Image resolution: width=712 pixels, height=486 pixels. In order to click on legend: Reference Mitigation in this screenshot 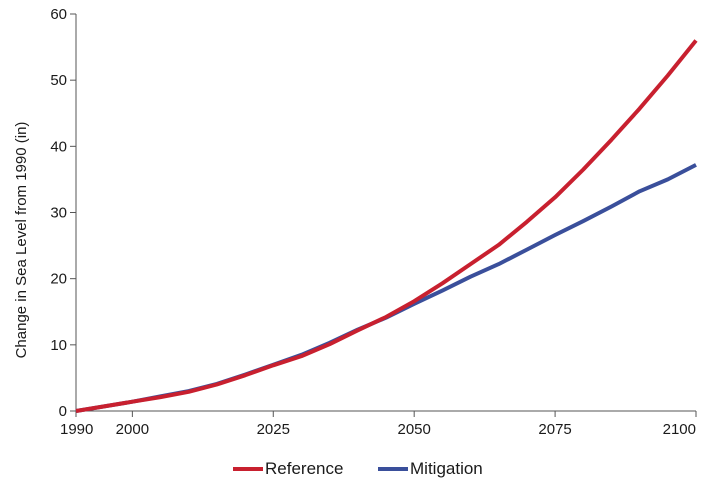, I will do `click(358, 468)`.